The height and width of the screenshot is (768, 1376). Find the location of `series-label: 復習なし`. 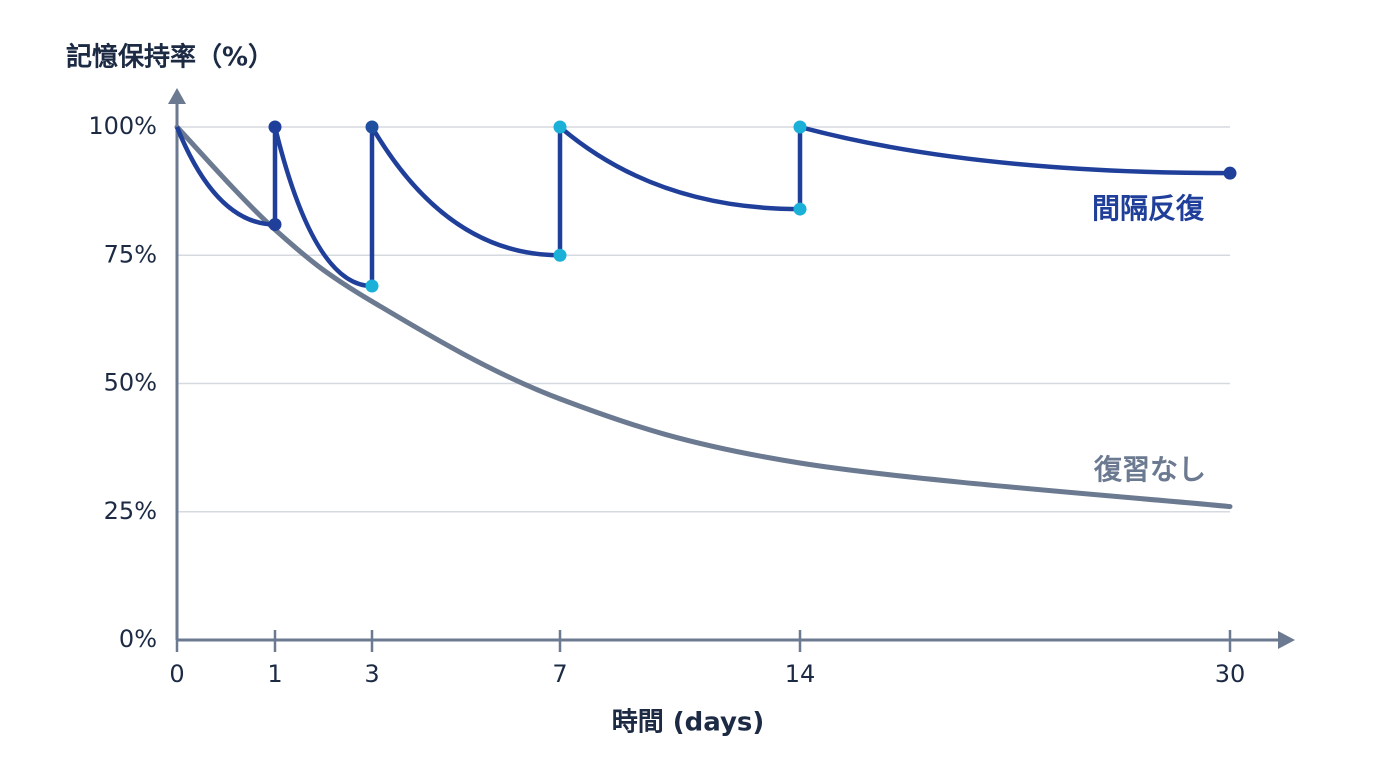

series-label: 復習なし is located at coordinates (1149, 469).